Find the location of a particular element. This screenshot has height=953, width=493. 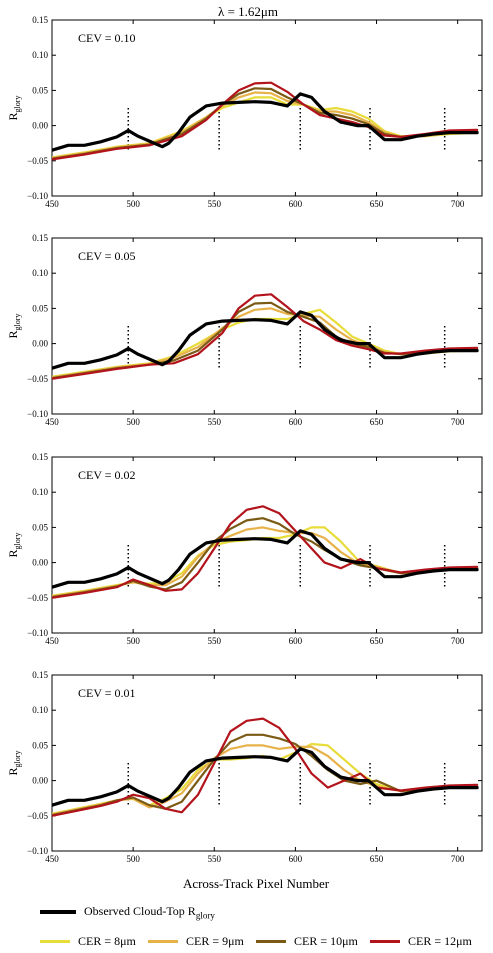

legend-label-observed: Observed Cloud-Top Rglory is located at coordinates (149, 912).